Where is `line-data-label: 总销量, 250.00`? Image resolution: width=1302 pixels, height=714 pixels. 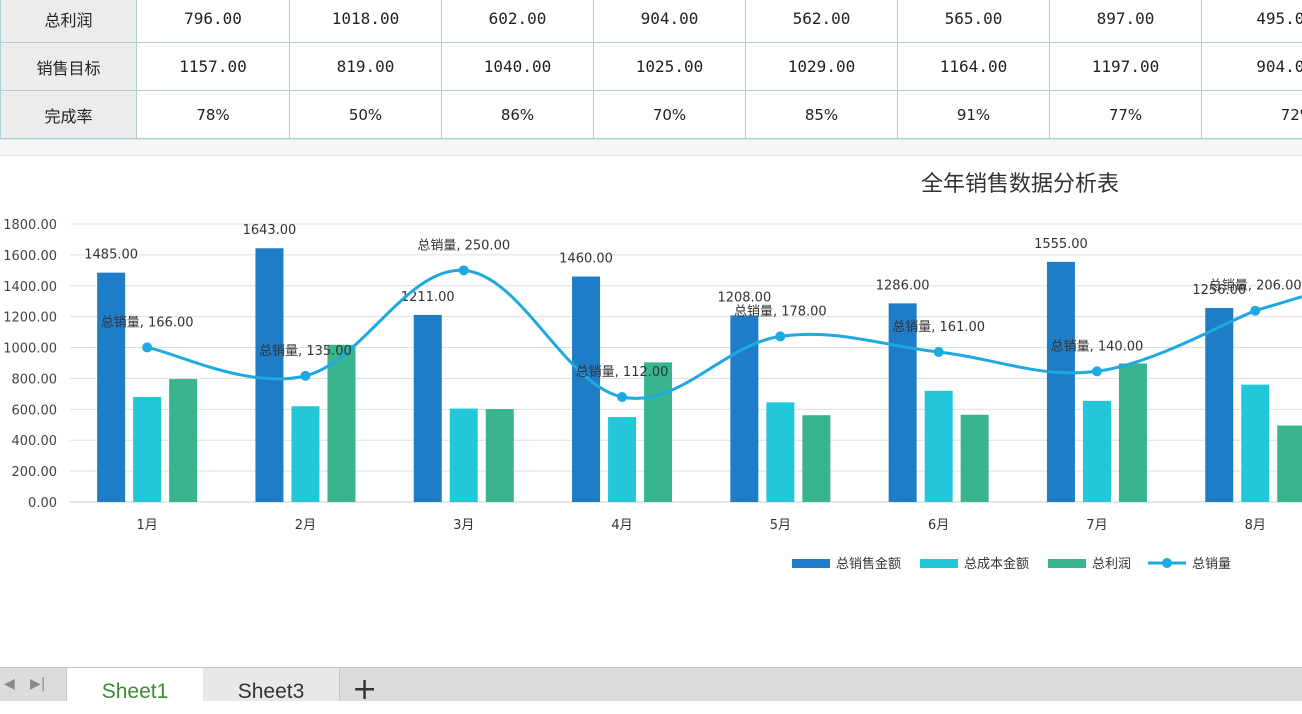
line-data-label: 总销量, 250.00 is located at coordinates (463, 245).